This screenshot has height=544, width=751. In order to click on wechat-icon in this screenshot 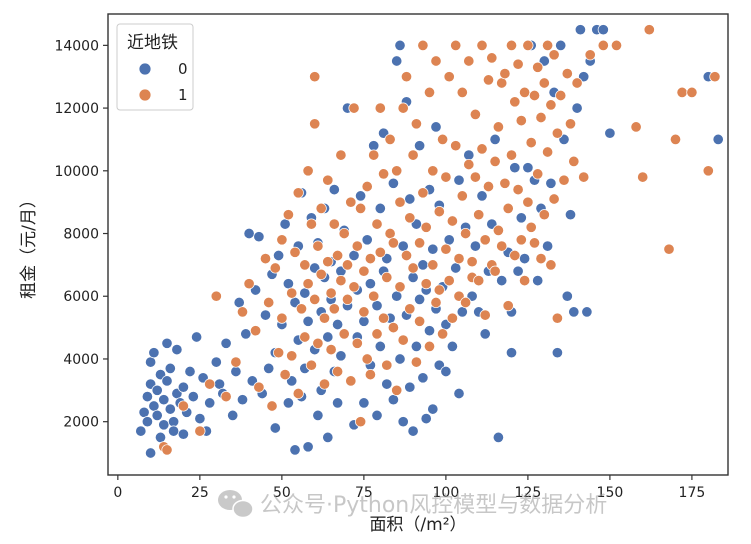, I will do `click(236, 504)`.